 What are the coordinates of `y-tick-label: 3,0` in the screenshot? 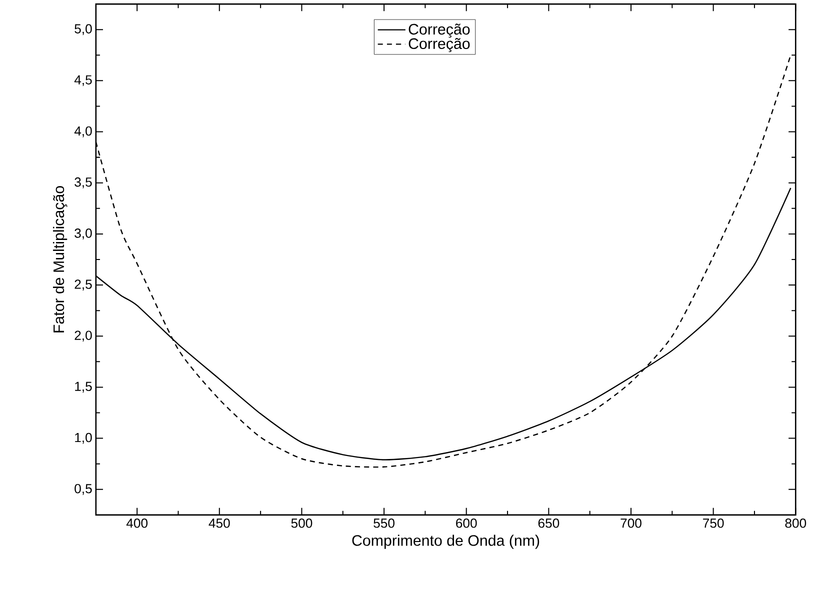 It's located at (83, 234).